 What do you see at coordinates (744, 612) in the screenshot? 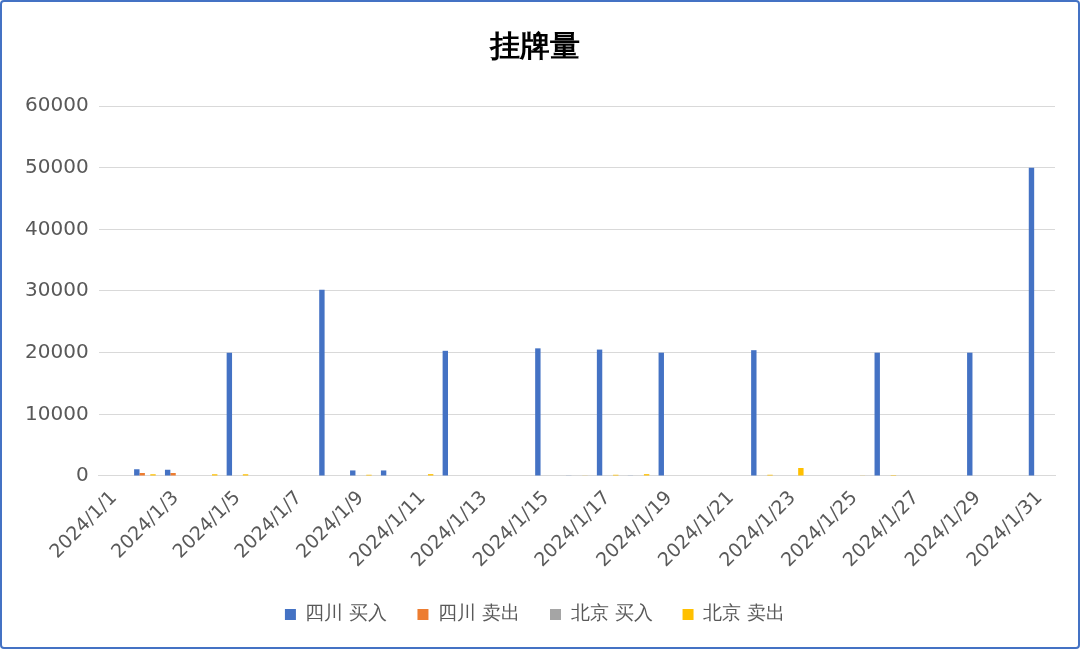
I see `legend-label: 北京 卖出` at bounding box center [744, 612].